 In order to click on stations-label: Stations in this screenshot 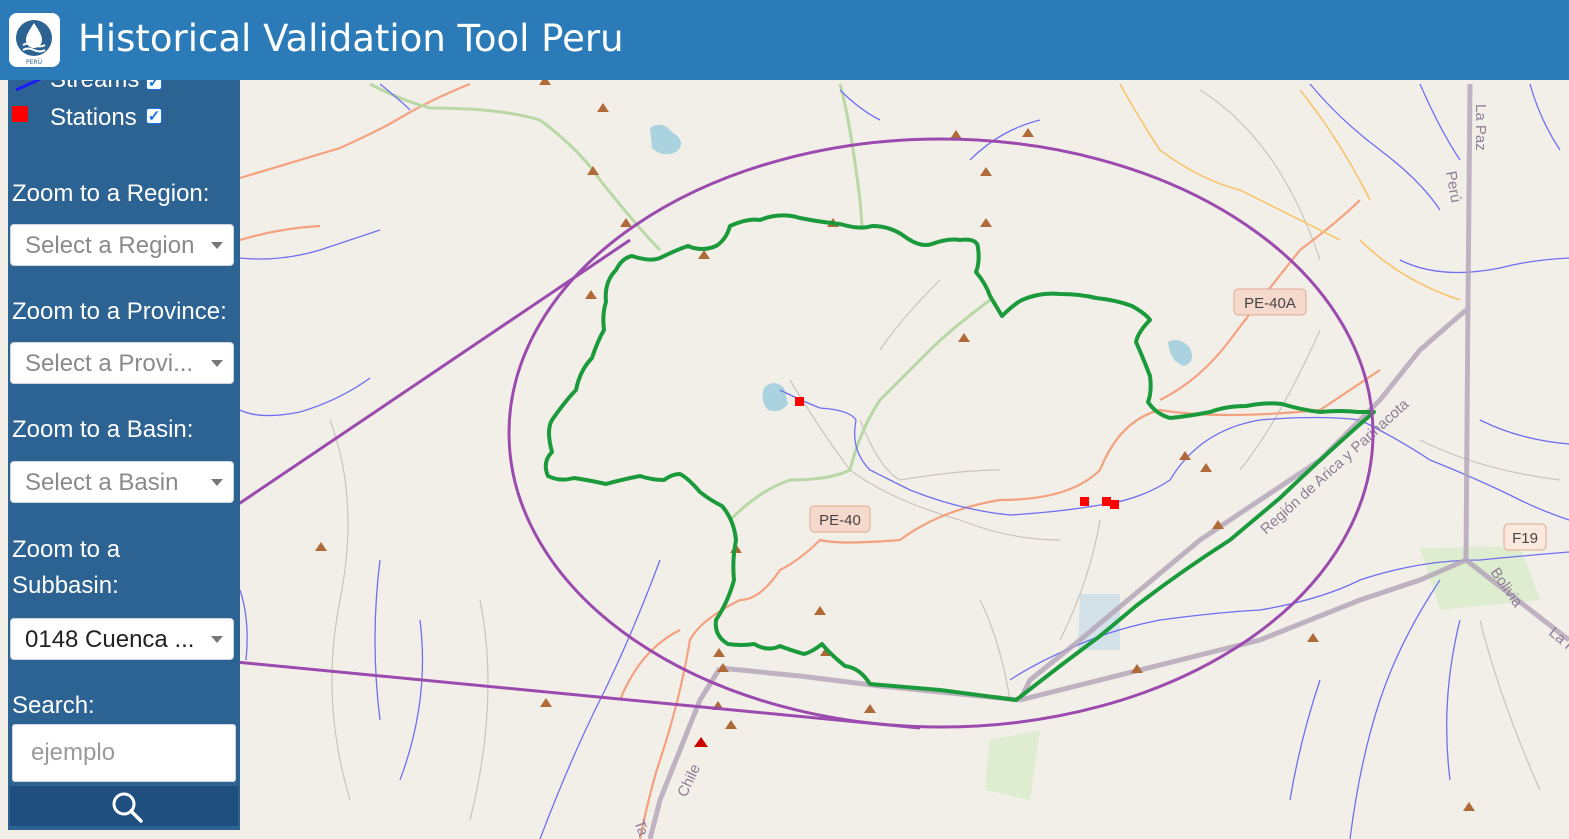, I will do `click(93, 117)`.